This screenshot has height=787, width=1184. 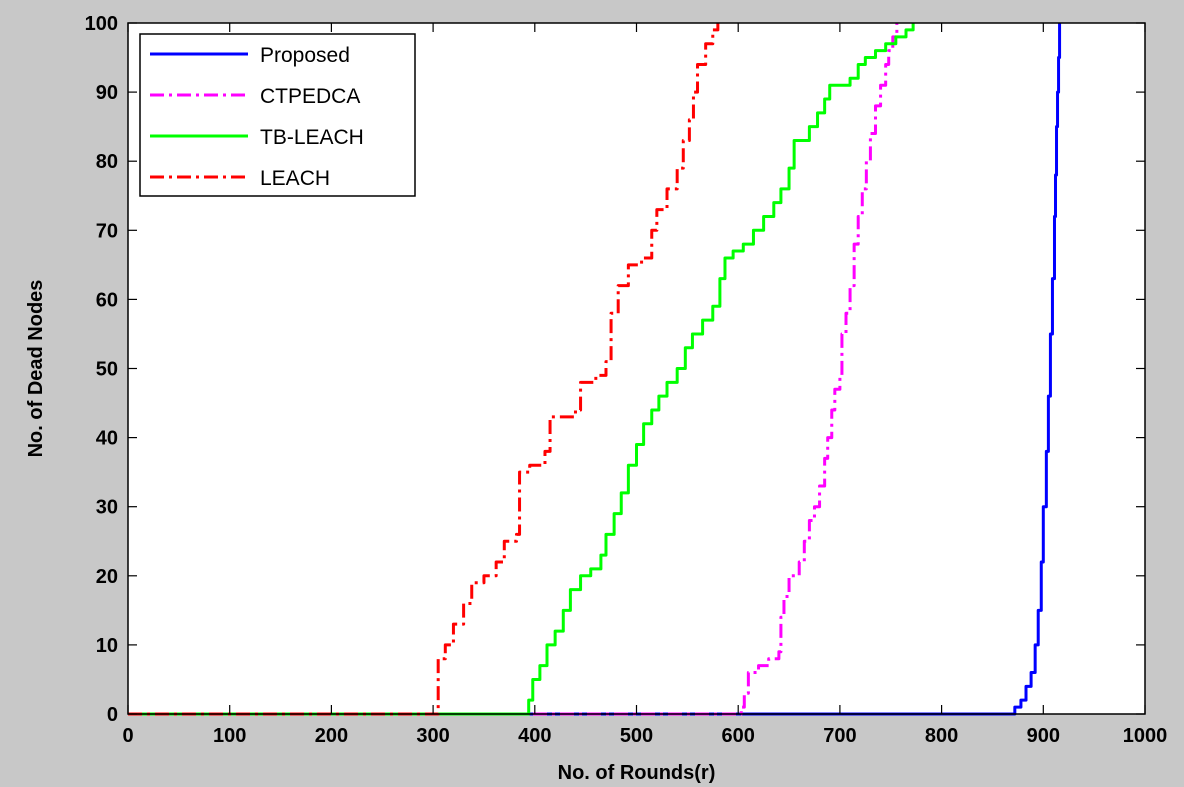 I want to click on x-tick-label: 200, so click(x=331, y=736).